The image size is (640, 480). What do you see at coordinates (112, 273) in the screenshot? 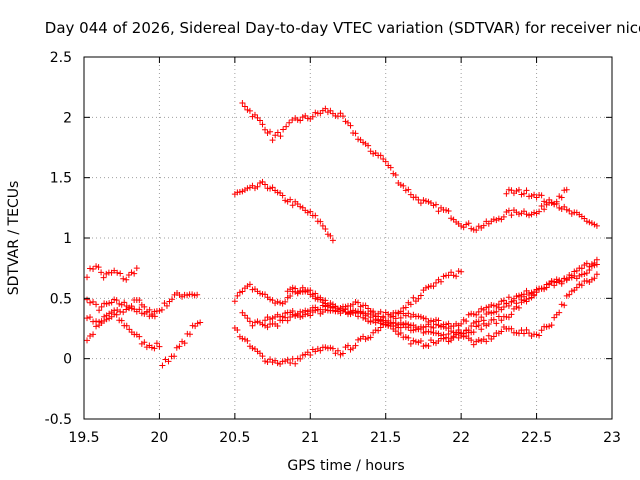
I see `series-a` at bounding box center [112, 273].